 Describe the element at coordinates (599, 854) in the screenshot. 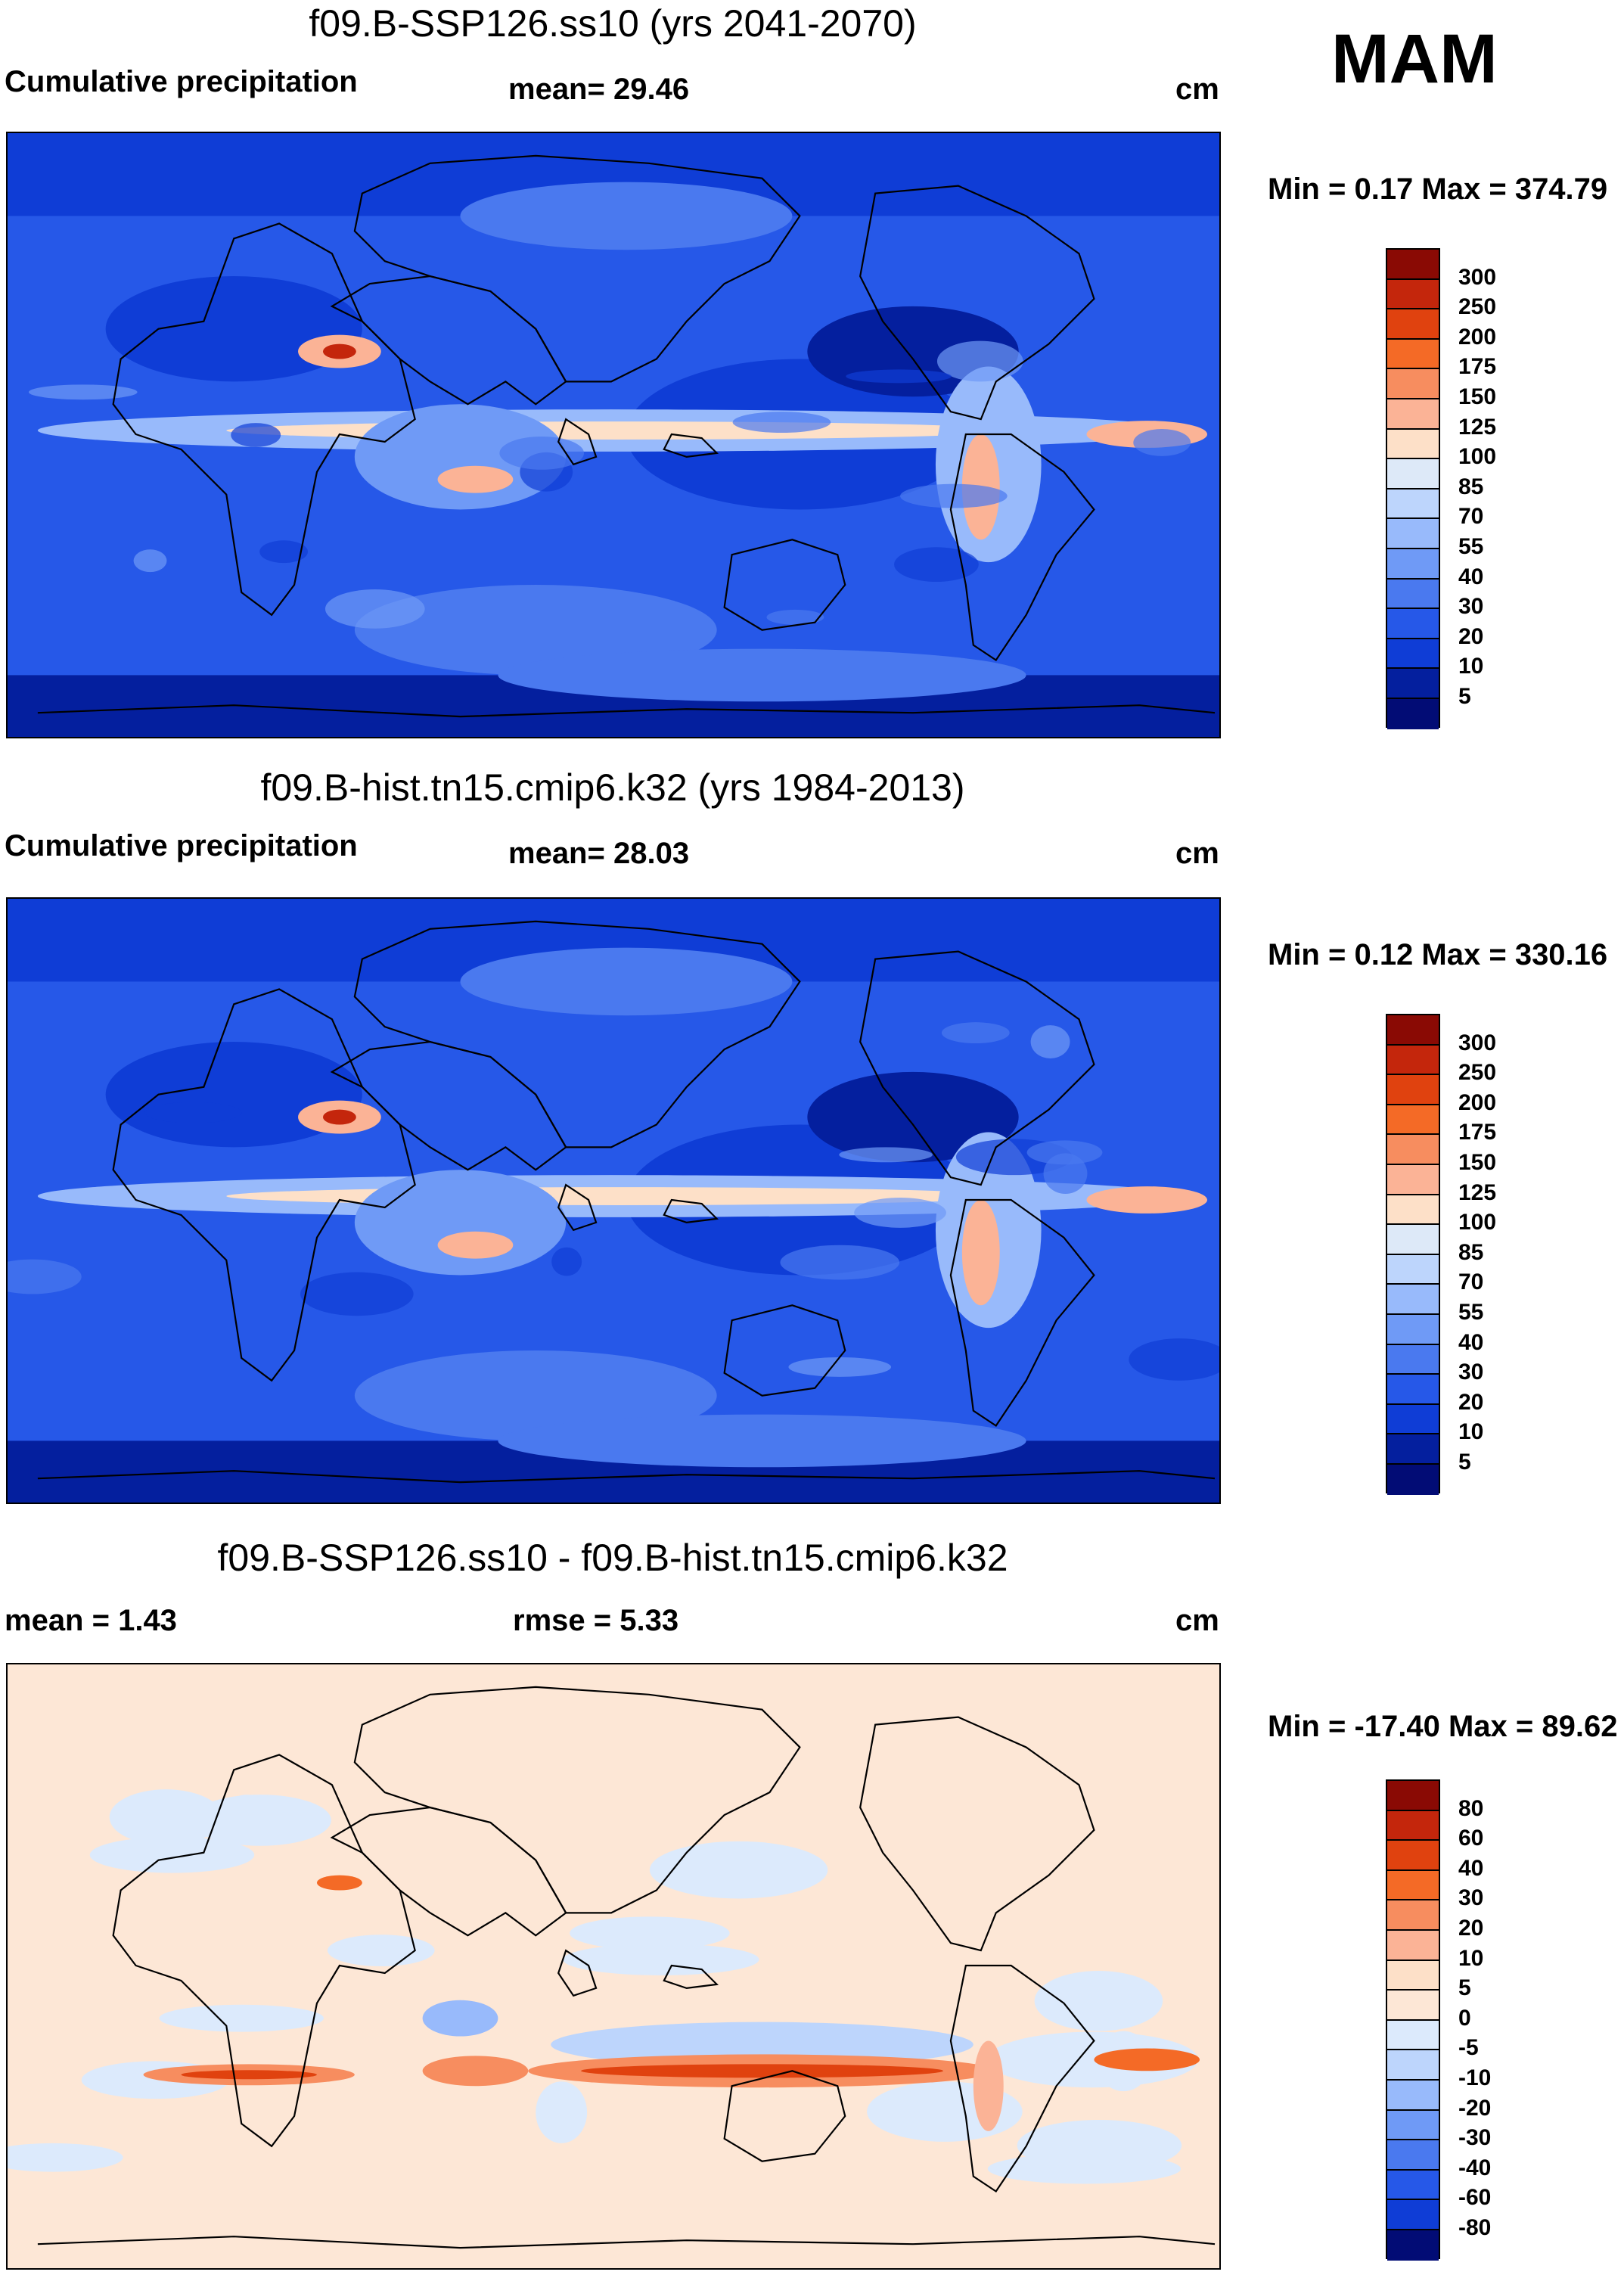

I see `panel-2-mean-label: mean= 28.03` at that location.